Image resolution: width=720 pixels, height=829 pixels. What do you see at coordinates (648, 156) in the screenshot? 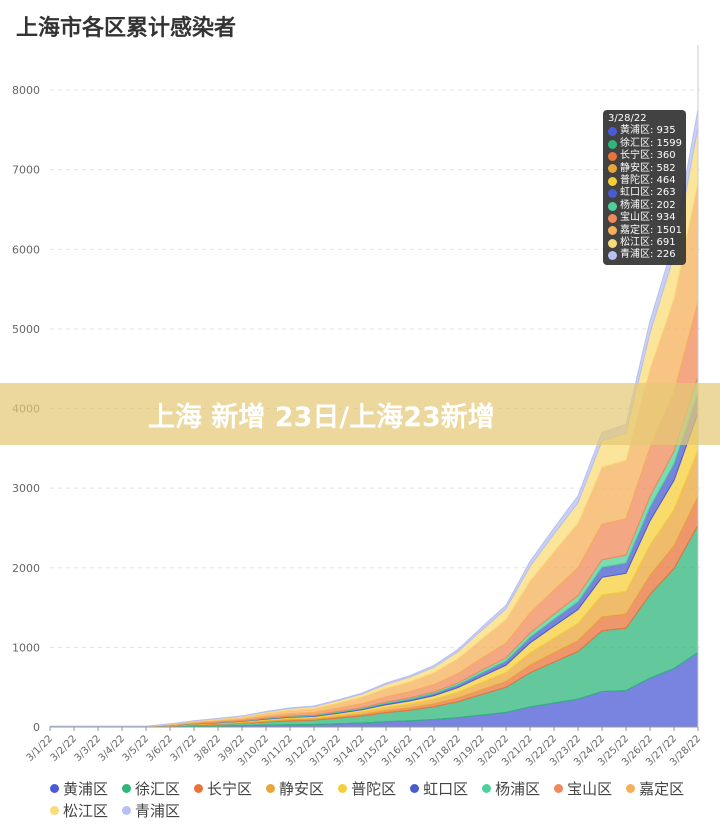
I see `tooltip-value: 长宁区: 360` at bounding box center [648, 156].